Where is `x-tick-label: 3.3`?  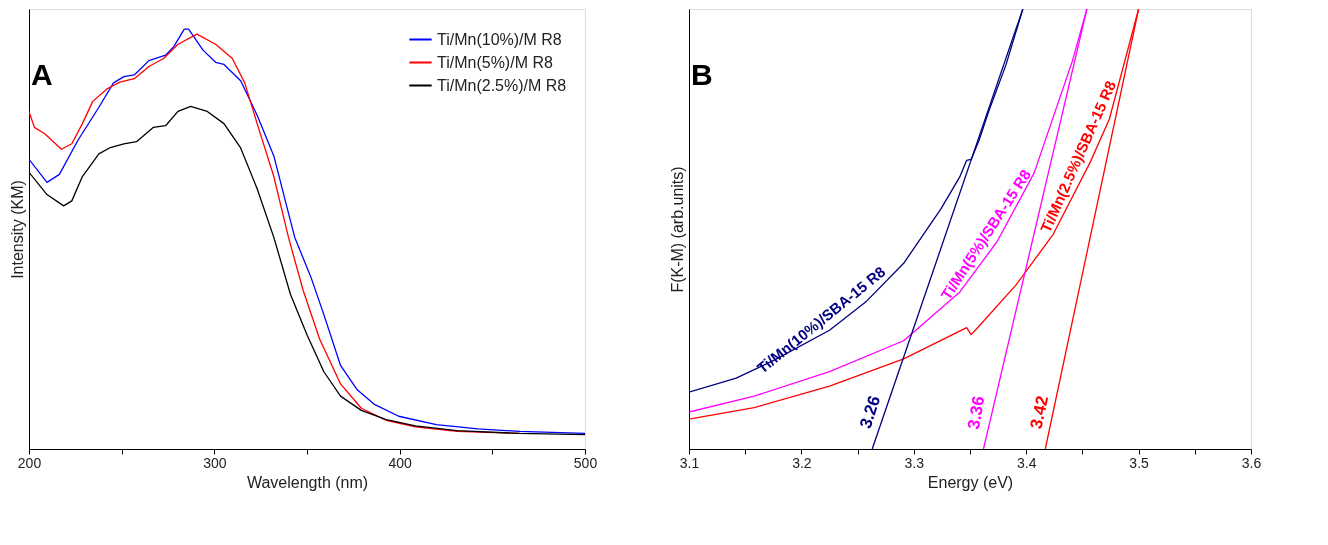
x-tick-label: 3.3 is located at coordinates (914, 462).